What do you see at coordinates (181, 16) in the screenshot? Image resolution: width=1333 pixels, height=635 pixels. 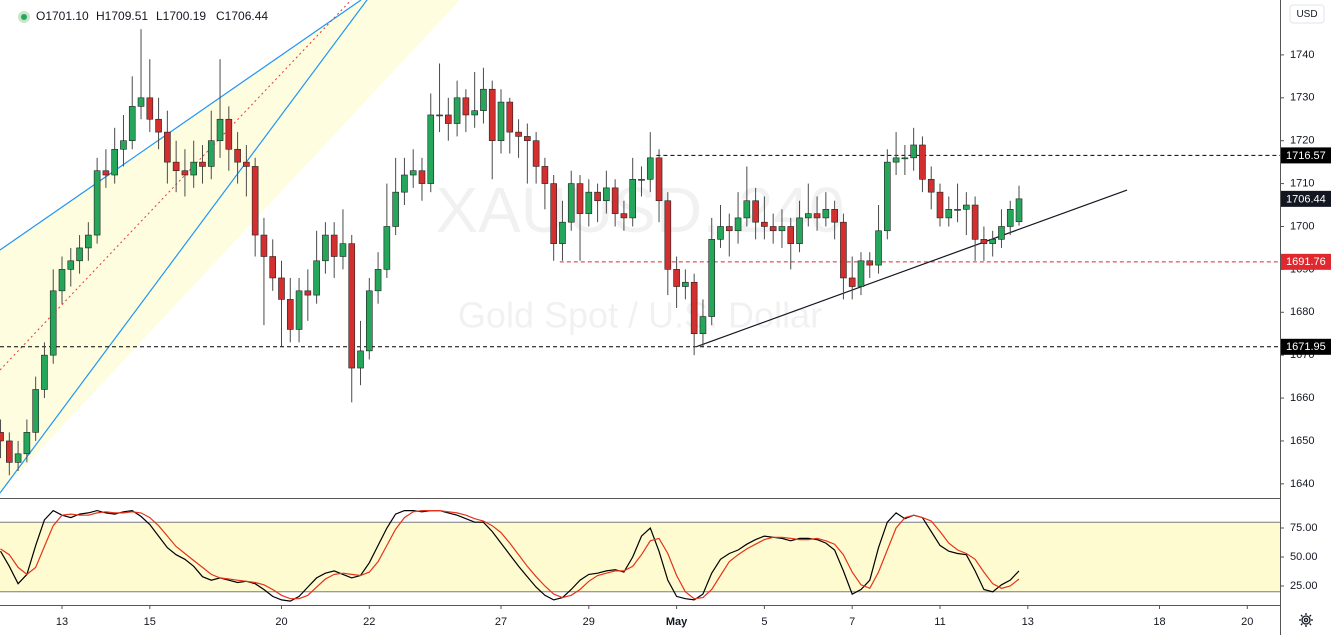 I see `ohlc-value: L1700.19` at bounding box center [181, 16].